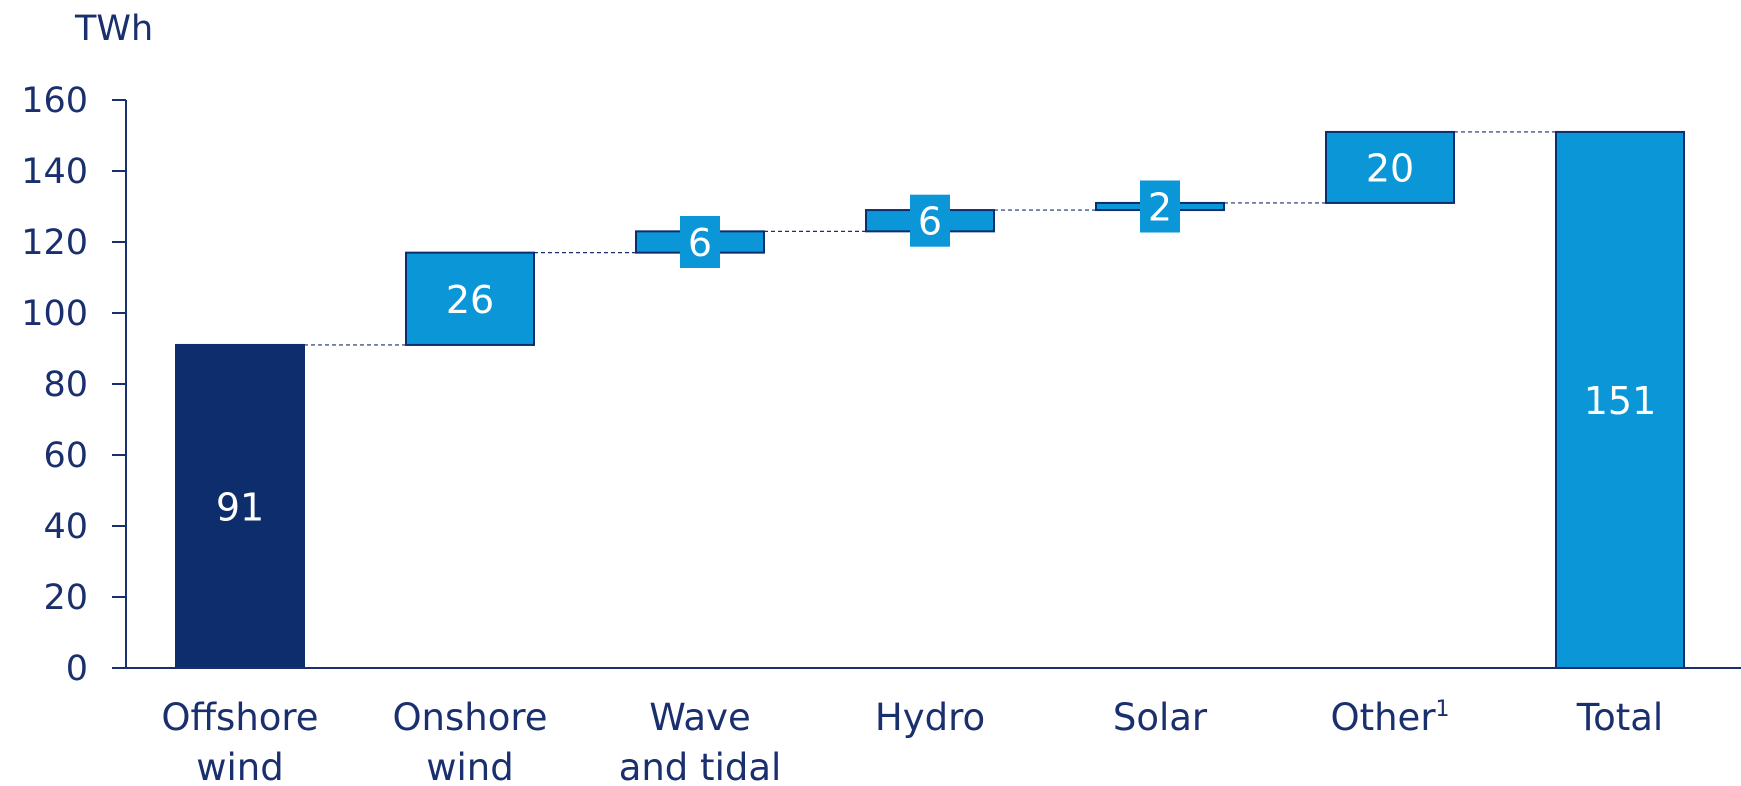  Describe the element at coordinates (65, 527) in the screenshot. I see `y-tick-label: 40` at that location.